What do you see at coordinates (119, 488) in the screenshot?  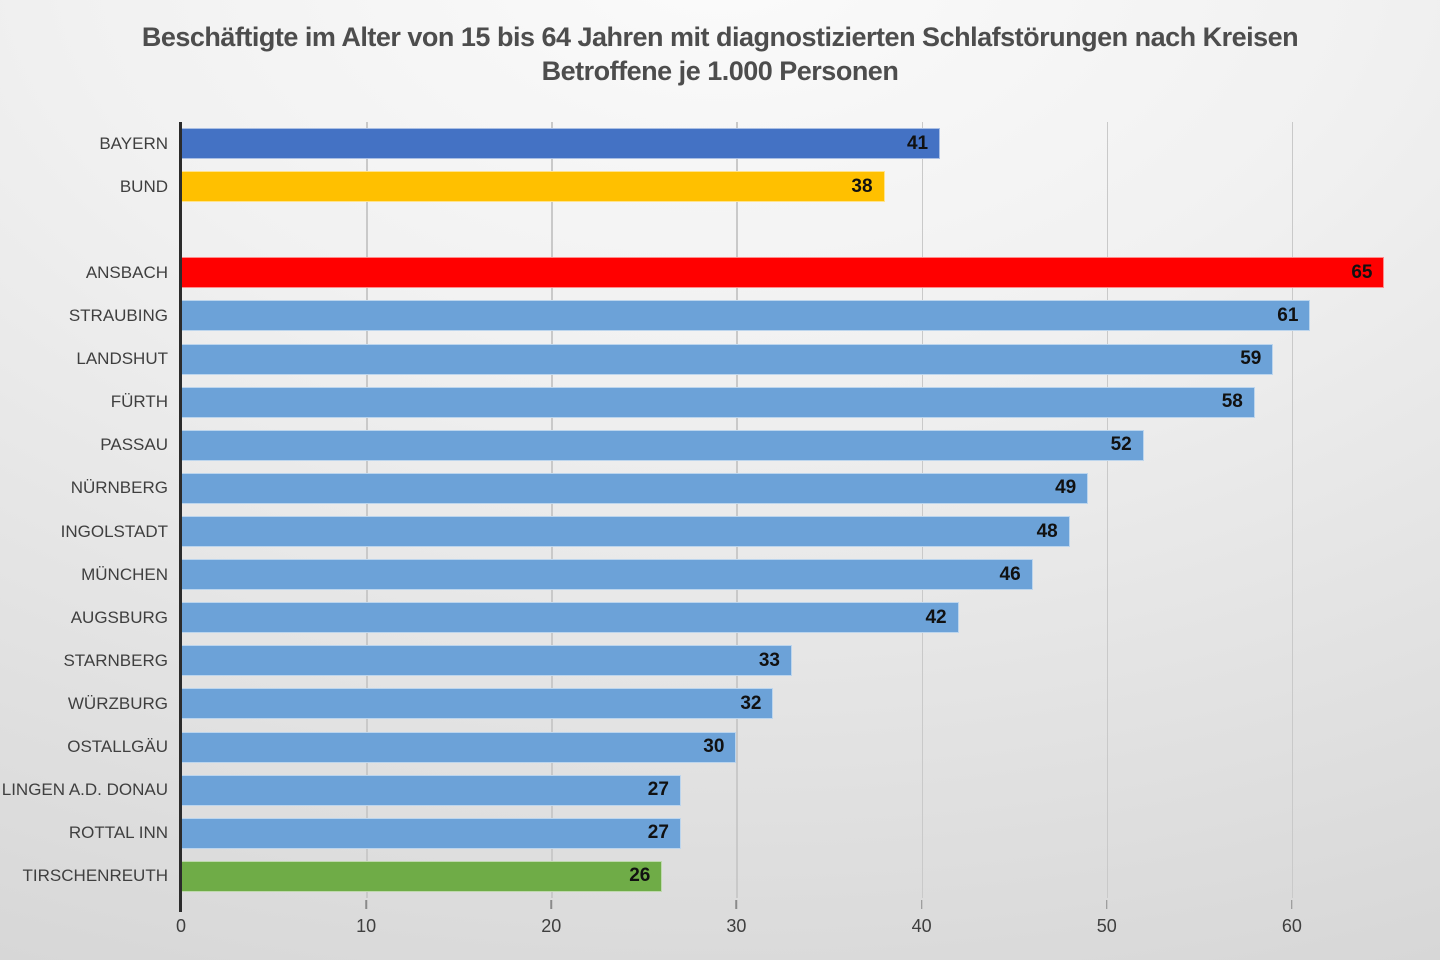 I see `category-label: NÜRNBERG` at bounding box center [119, 488].